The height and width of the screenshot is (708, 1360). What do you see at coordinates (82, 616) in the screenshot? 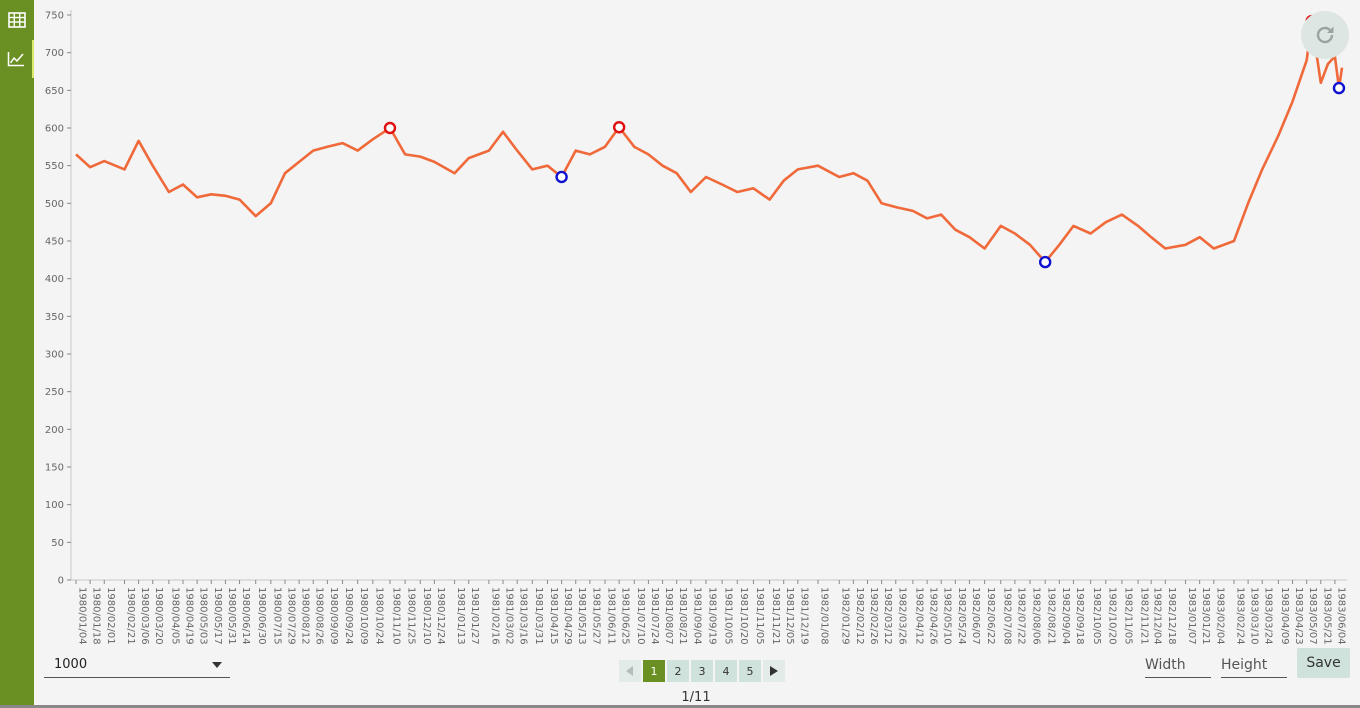
I see `x-tick-label: 1980/01/04` at bounding box center [82, 616].